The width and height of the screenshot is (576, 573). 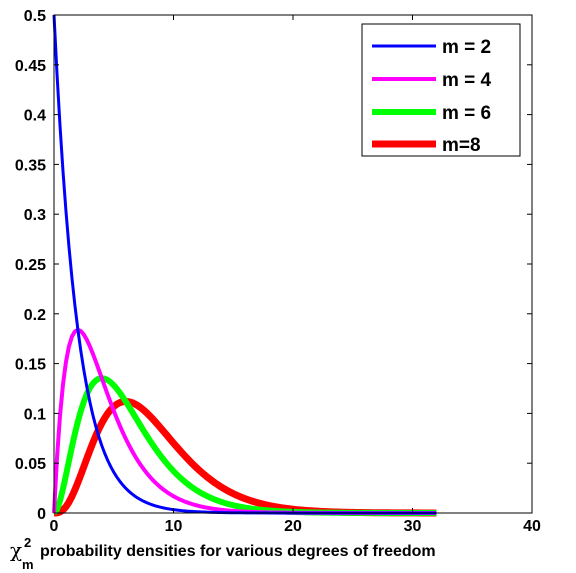 I want to click on y-tick-label-0.2: 0.2, so click(x=35, y=315).